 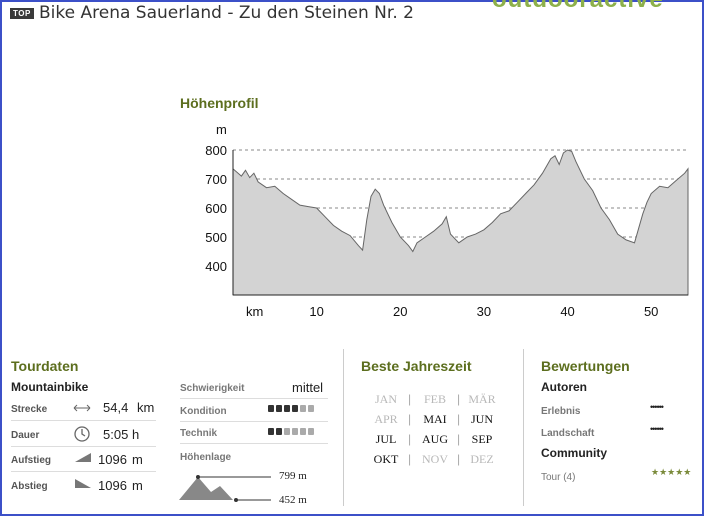 I want to click on erlebnis-label: Erlebnis, so click(x=561, y=411).